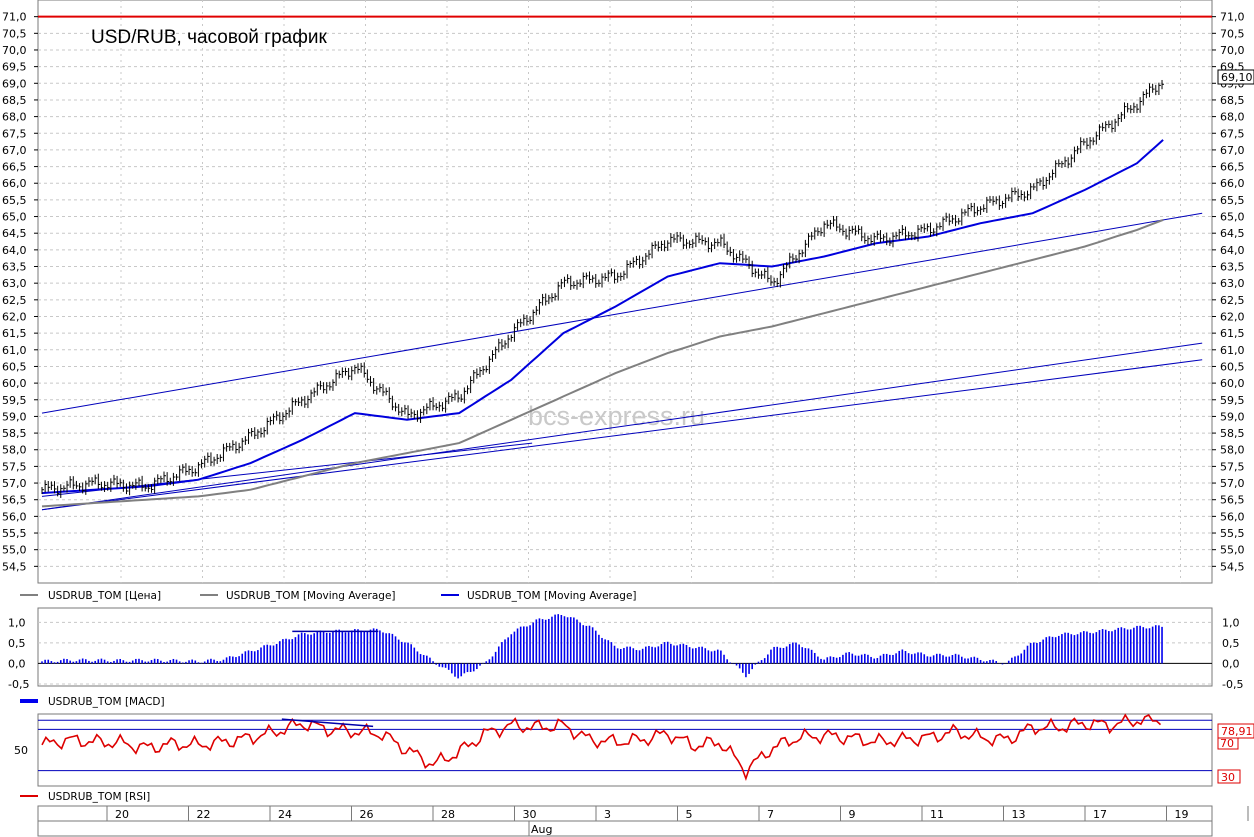 This screenshot has height=837, width=1254. I want to click on price-tick-label-right: 64,5, so click(1232, 233).